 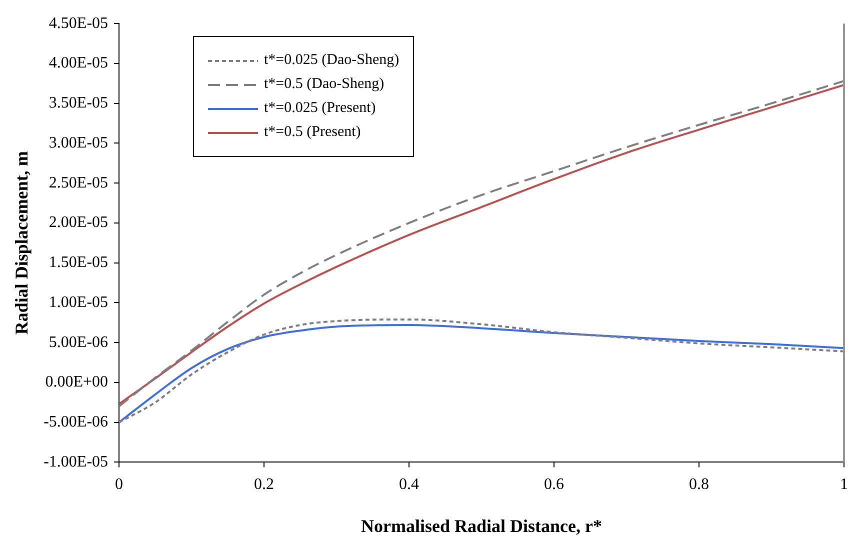 I want to click on x-axis-title: Normalised Radial Distance, r*, so click(x=481, y=526).